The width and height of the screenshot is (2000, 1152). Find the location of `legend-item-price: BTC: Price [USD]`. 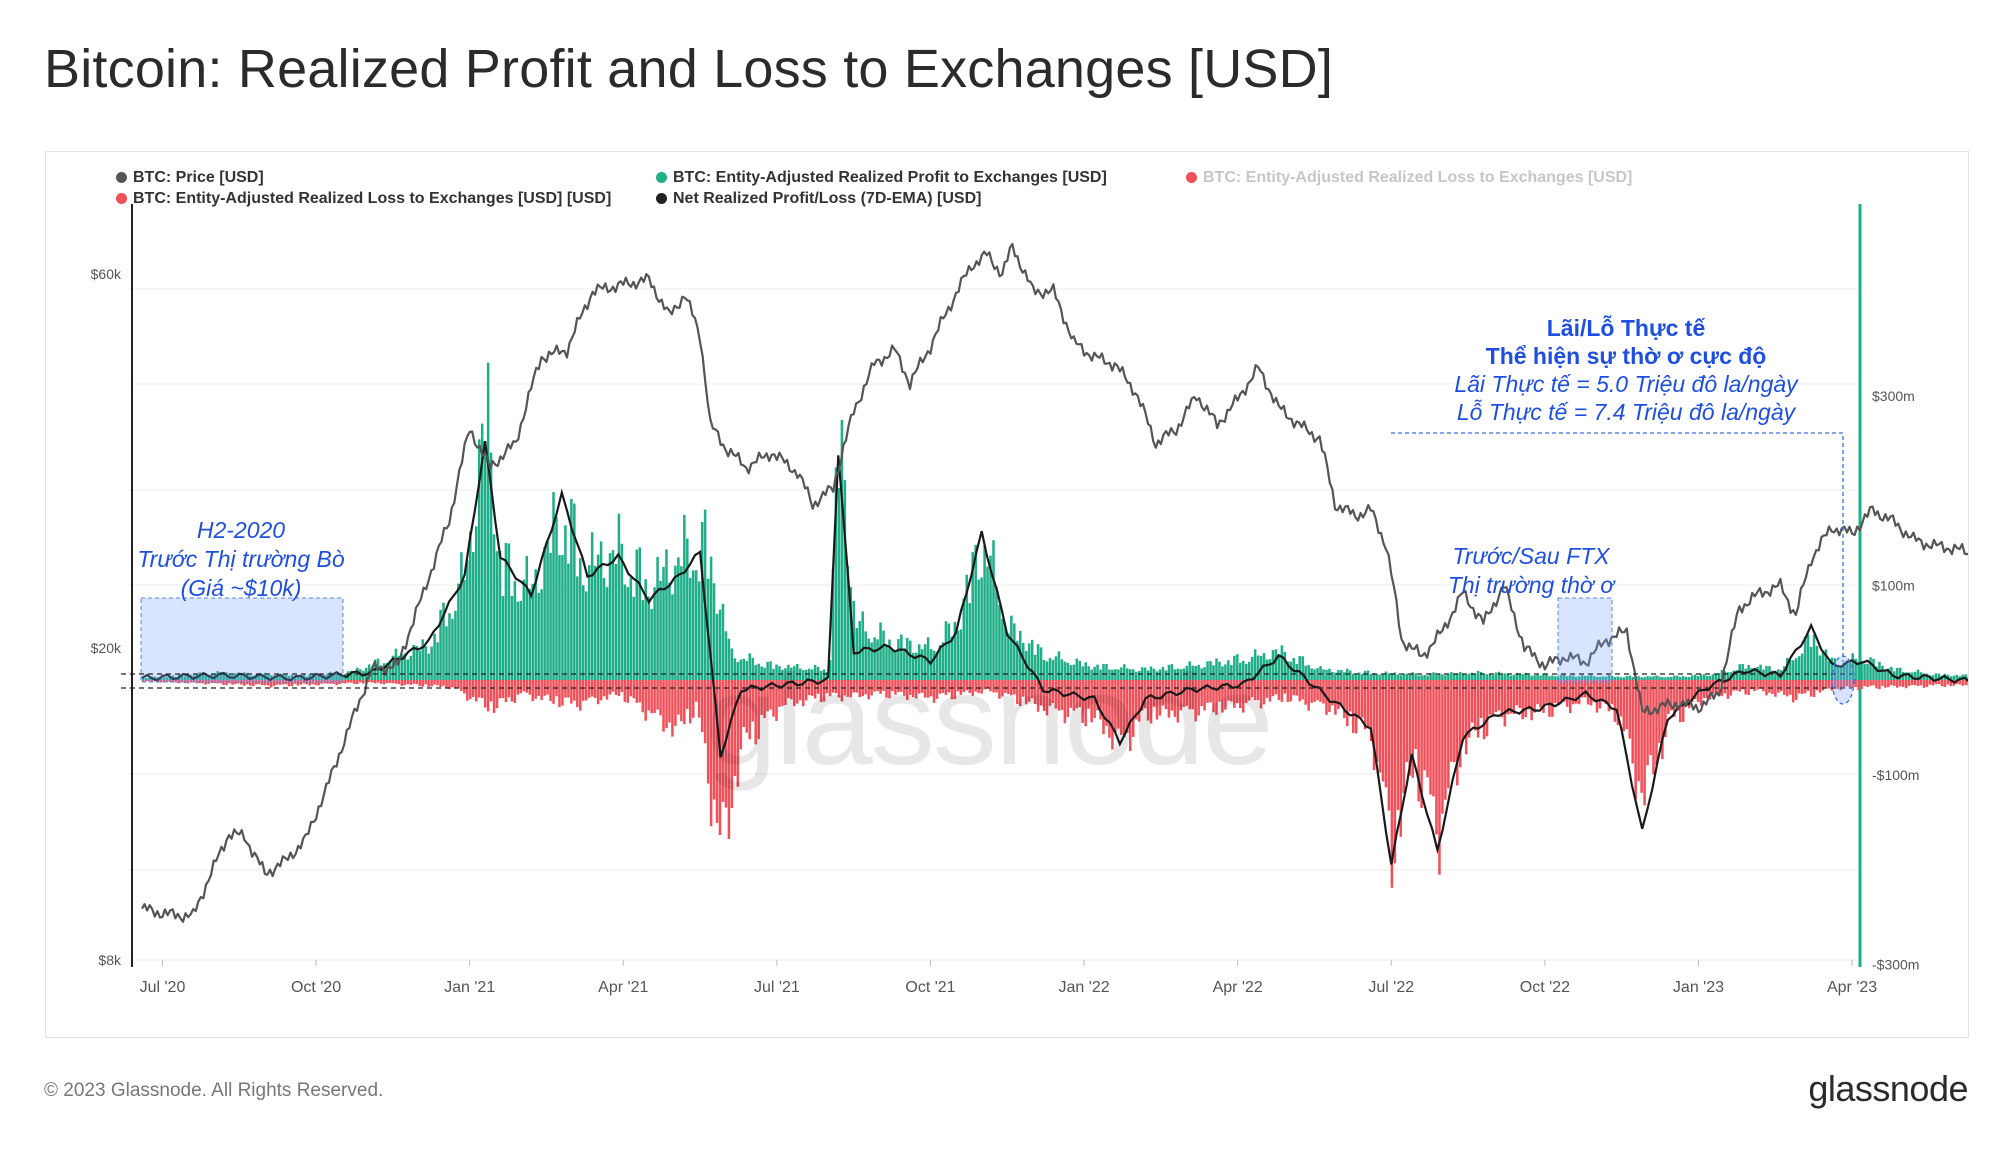

legend-item-price: BTC: Price [USD] is located at coordinates (190, 178).